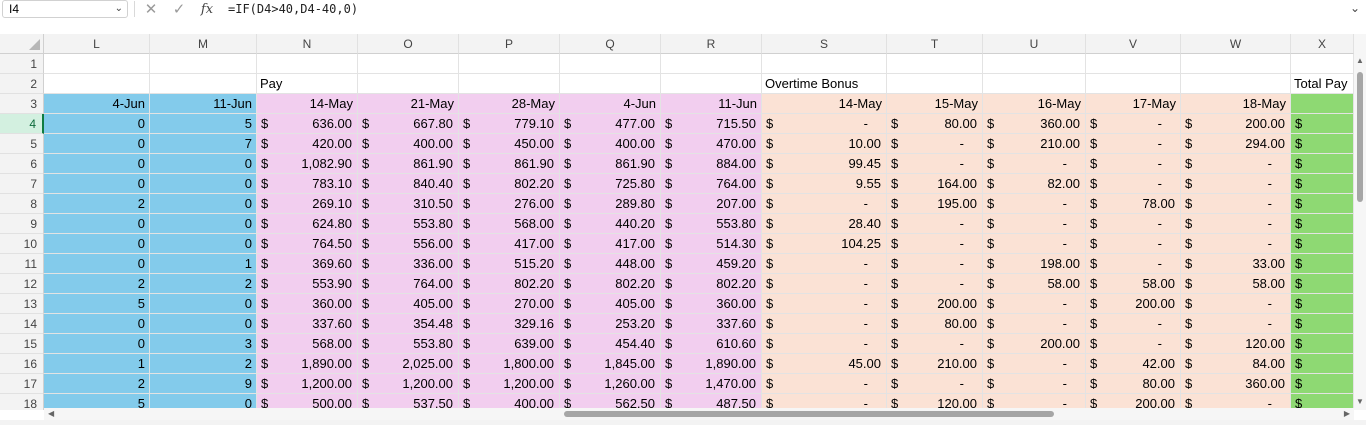 The image size is (1366, 425). Describe the element at coordinates (1133, 324) in the screenshot. I see `cell-v14: $ -` at that location.